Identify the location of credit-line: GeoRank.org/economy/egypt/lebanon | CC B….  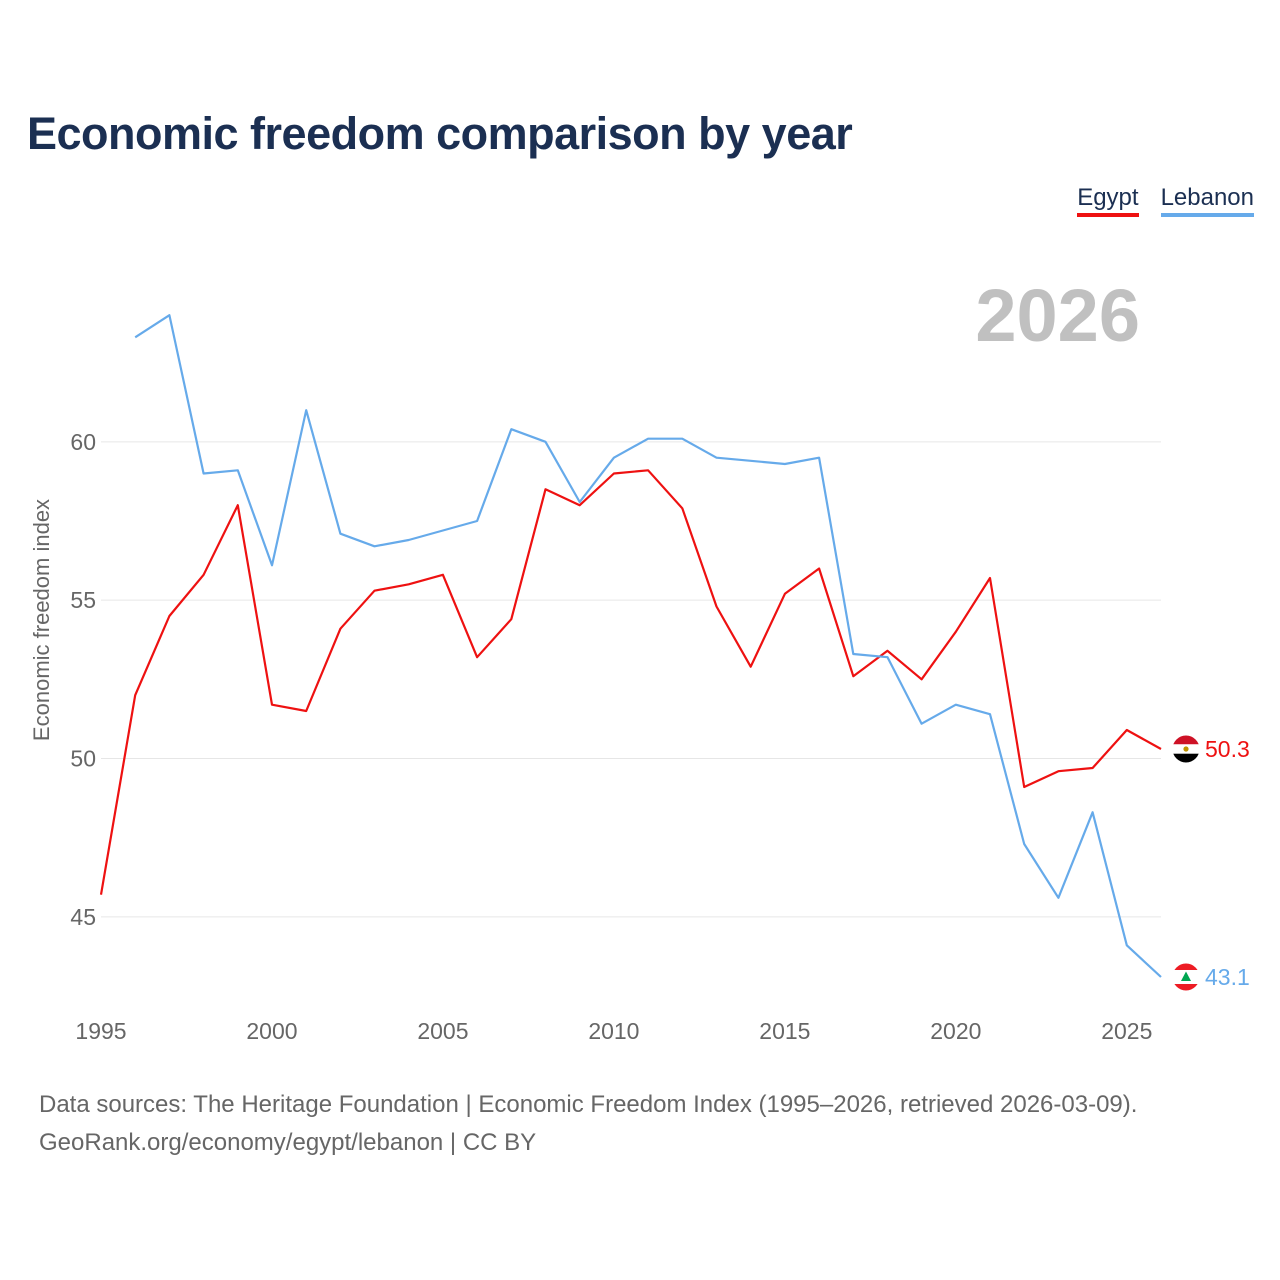
(288, 1142).